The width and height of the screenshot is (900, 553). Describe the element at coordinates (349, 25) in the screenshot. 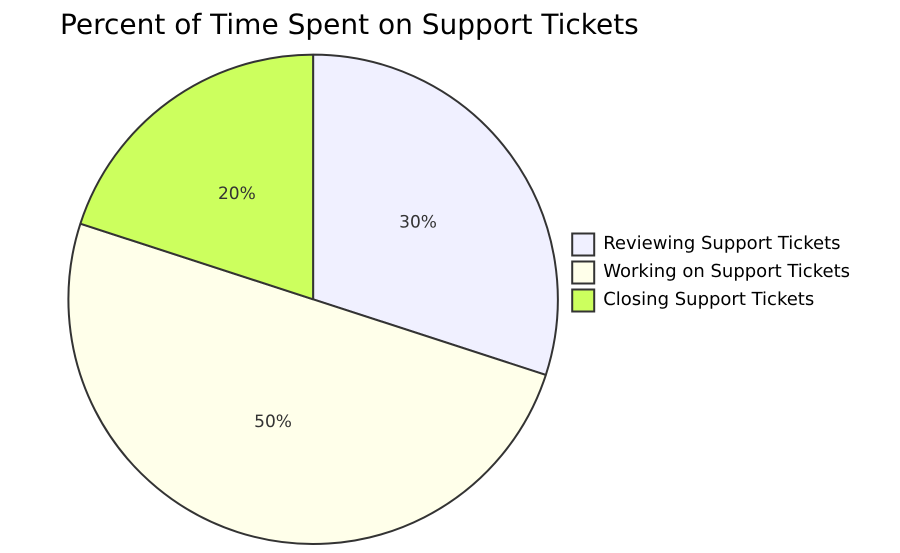

I see `chart-title: Percent of Time Spent on Support Tickets` at that location.